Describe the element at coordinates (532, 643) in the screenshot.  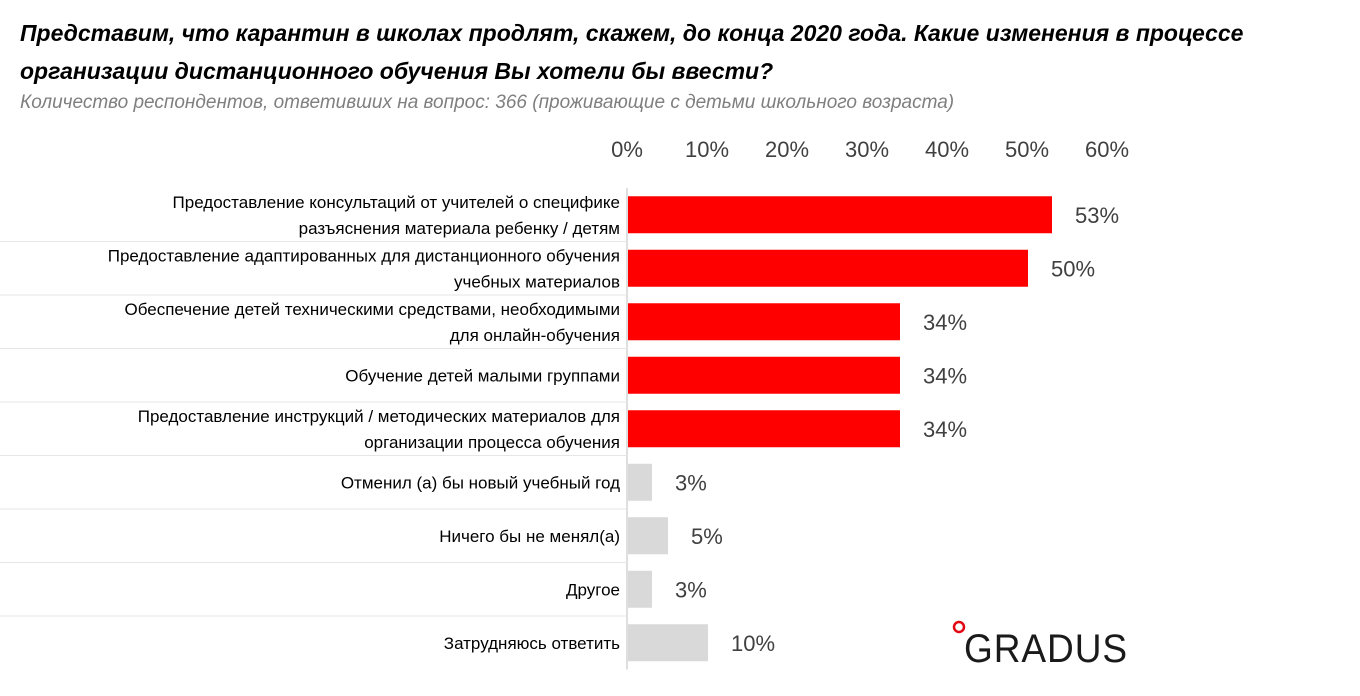
I see `category-label: Затрудняюсь ответить` at that location.